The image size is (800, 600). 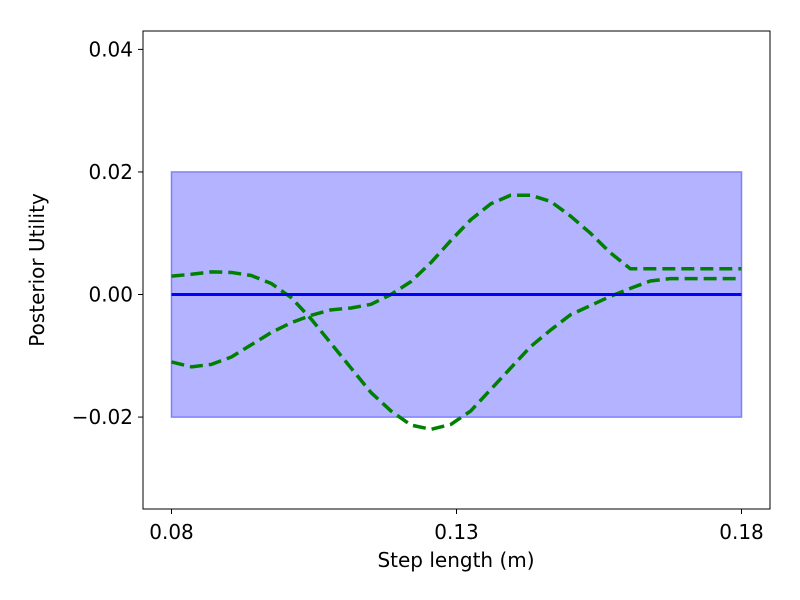 What do you see at coordinates (102, 417) in the screenshot?
I see `y-tick-label: −0.02` at bounding box center [102, 417].